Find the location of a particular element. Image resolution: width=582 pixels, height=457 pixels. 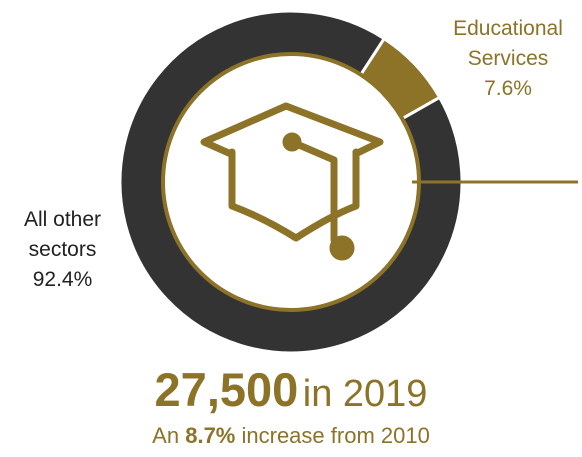

all-other-sectors-value: 92.4% is located at coordinates (62, 279).